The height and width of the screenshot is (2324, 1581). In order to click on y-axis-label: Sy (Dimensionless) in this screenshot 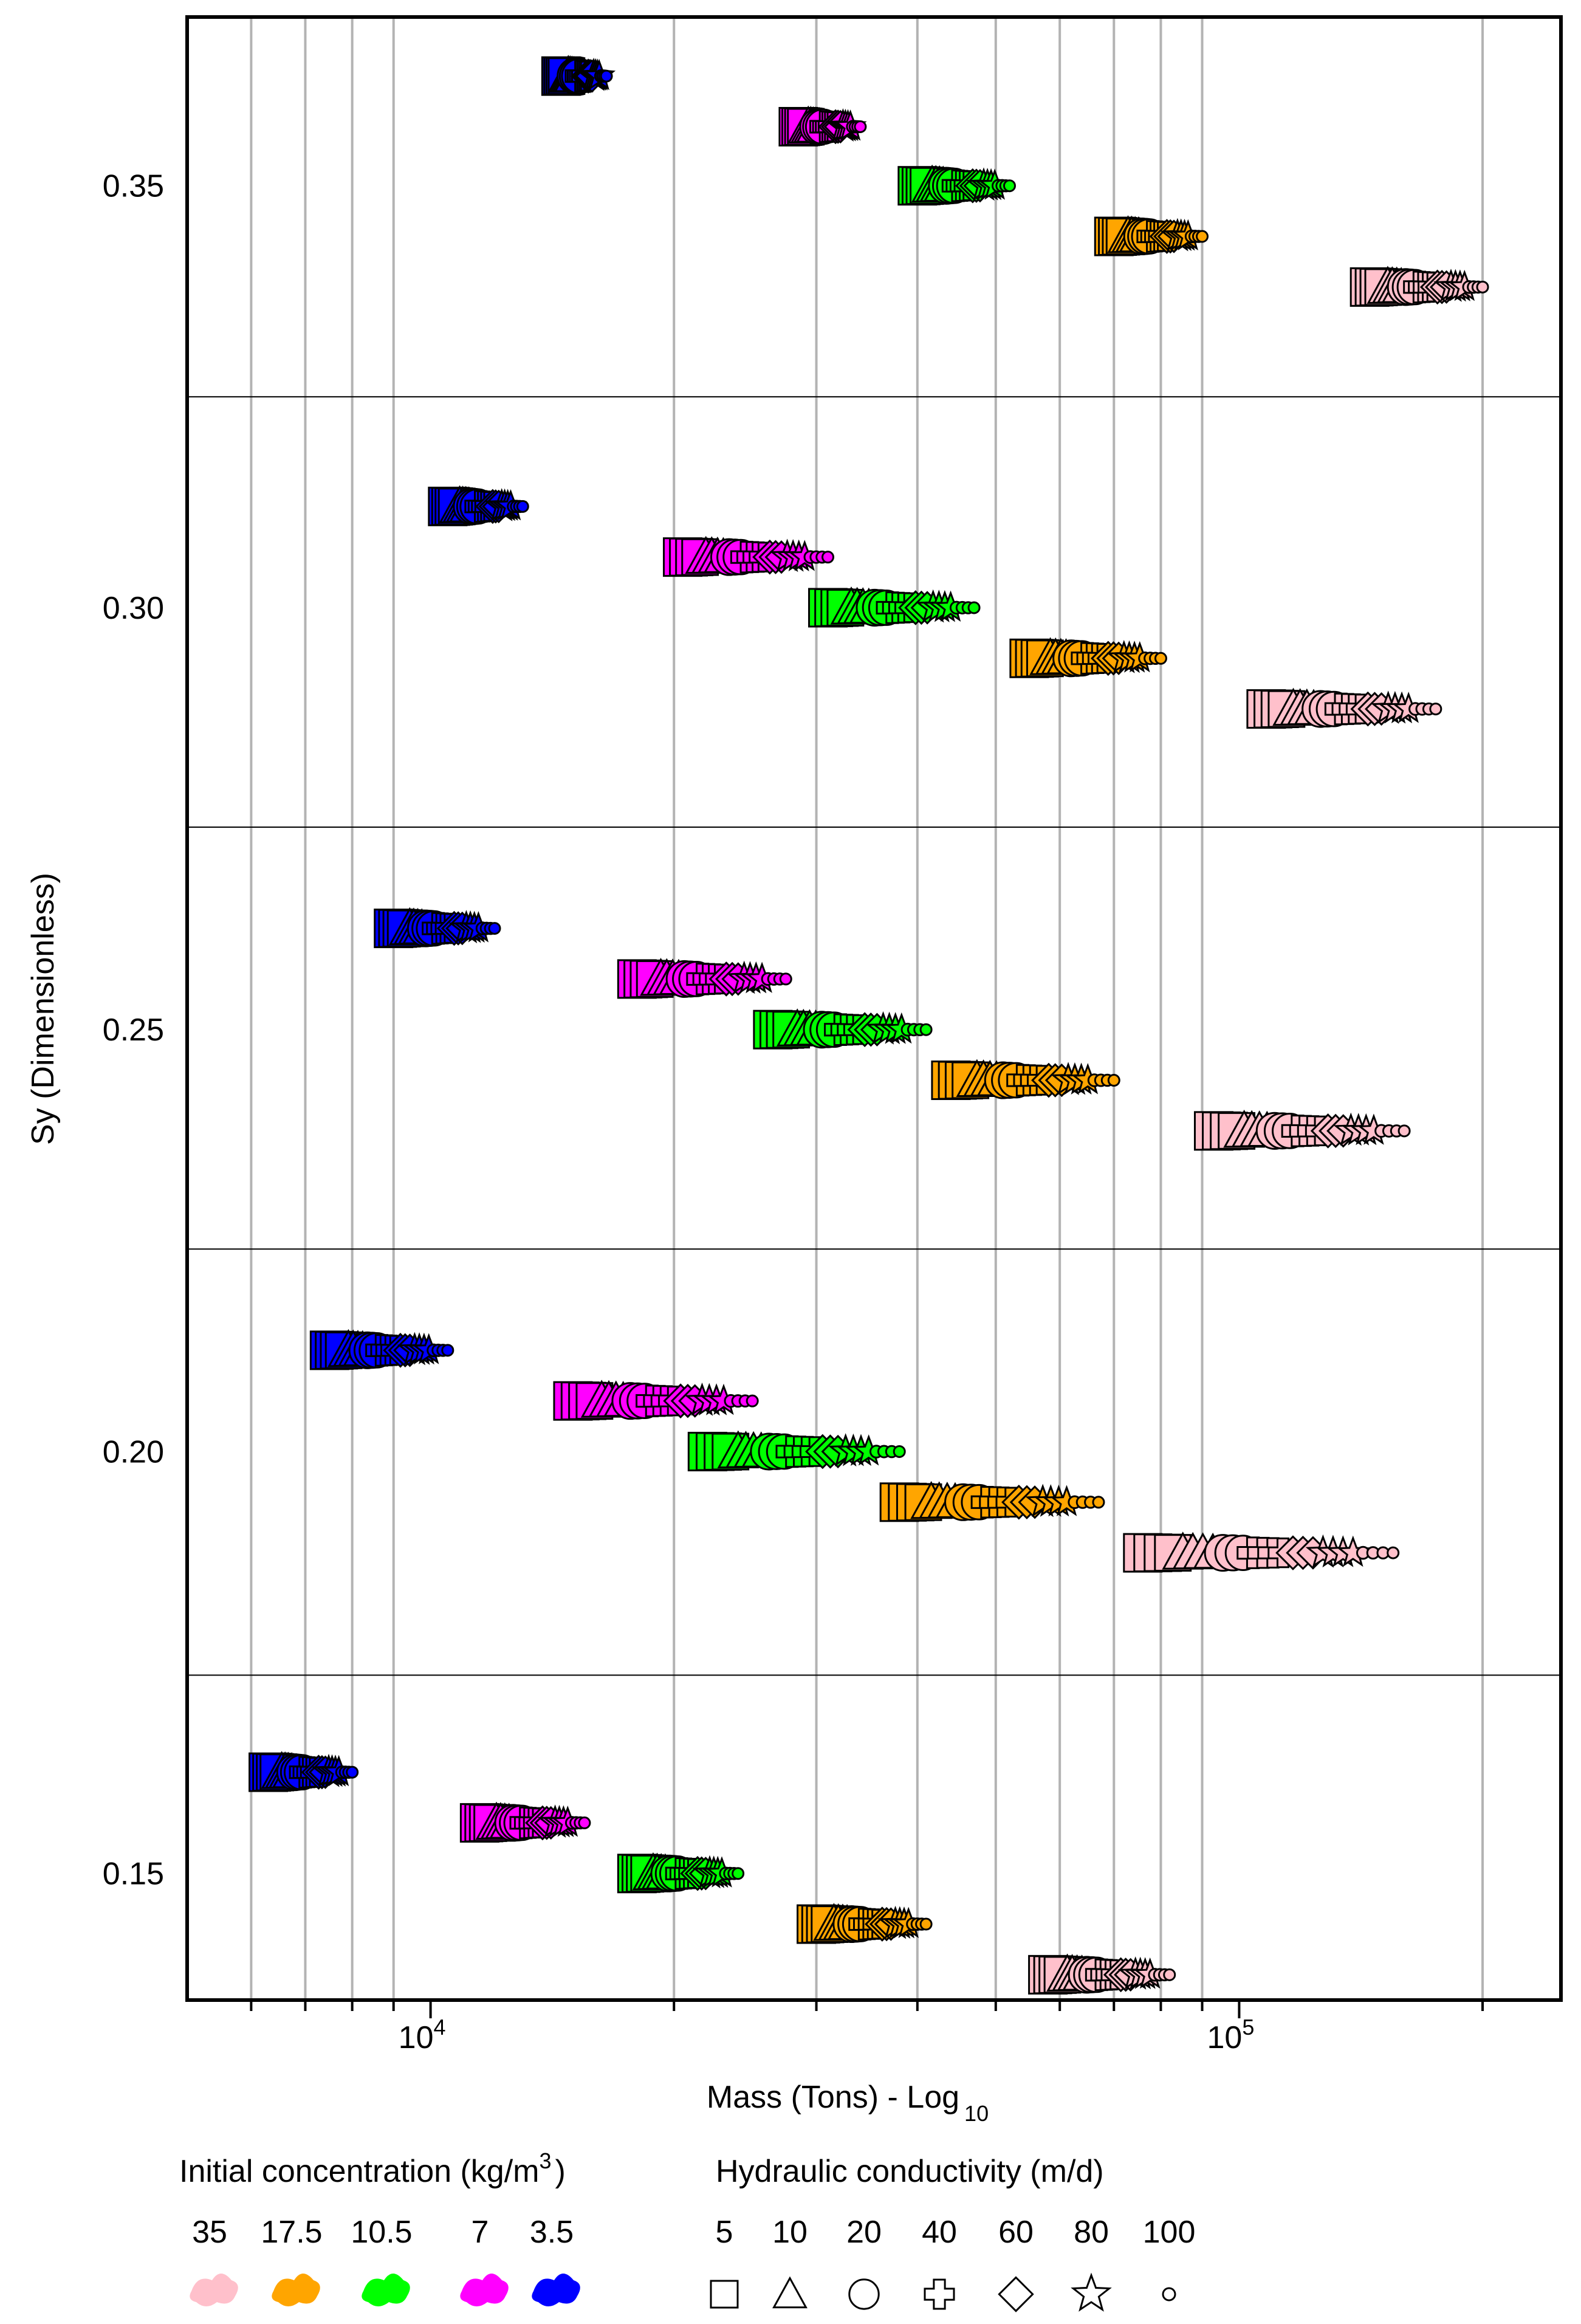, I will do `click(44, 1009)`.